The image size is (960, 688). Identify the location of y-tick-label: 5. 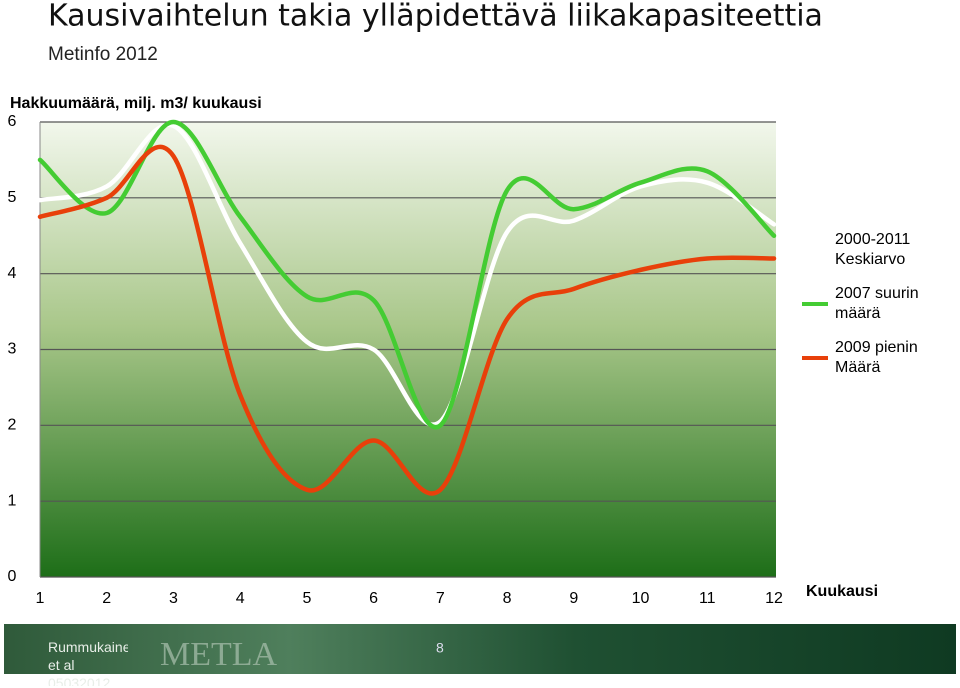
(12, 197).